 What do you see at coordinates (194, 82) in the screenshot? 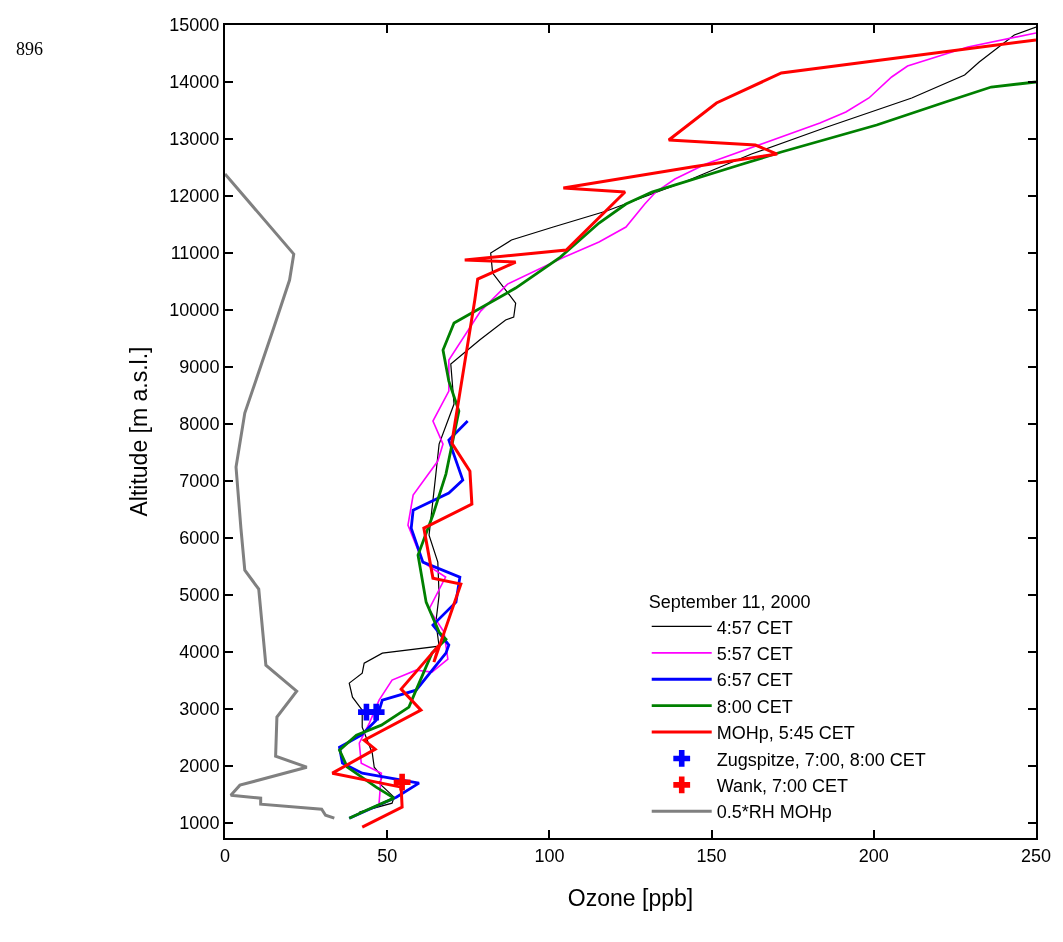
I see `y-tick-label: 14000` at bounding box center [194, 82].